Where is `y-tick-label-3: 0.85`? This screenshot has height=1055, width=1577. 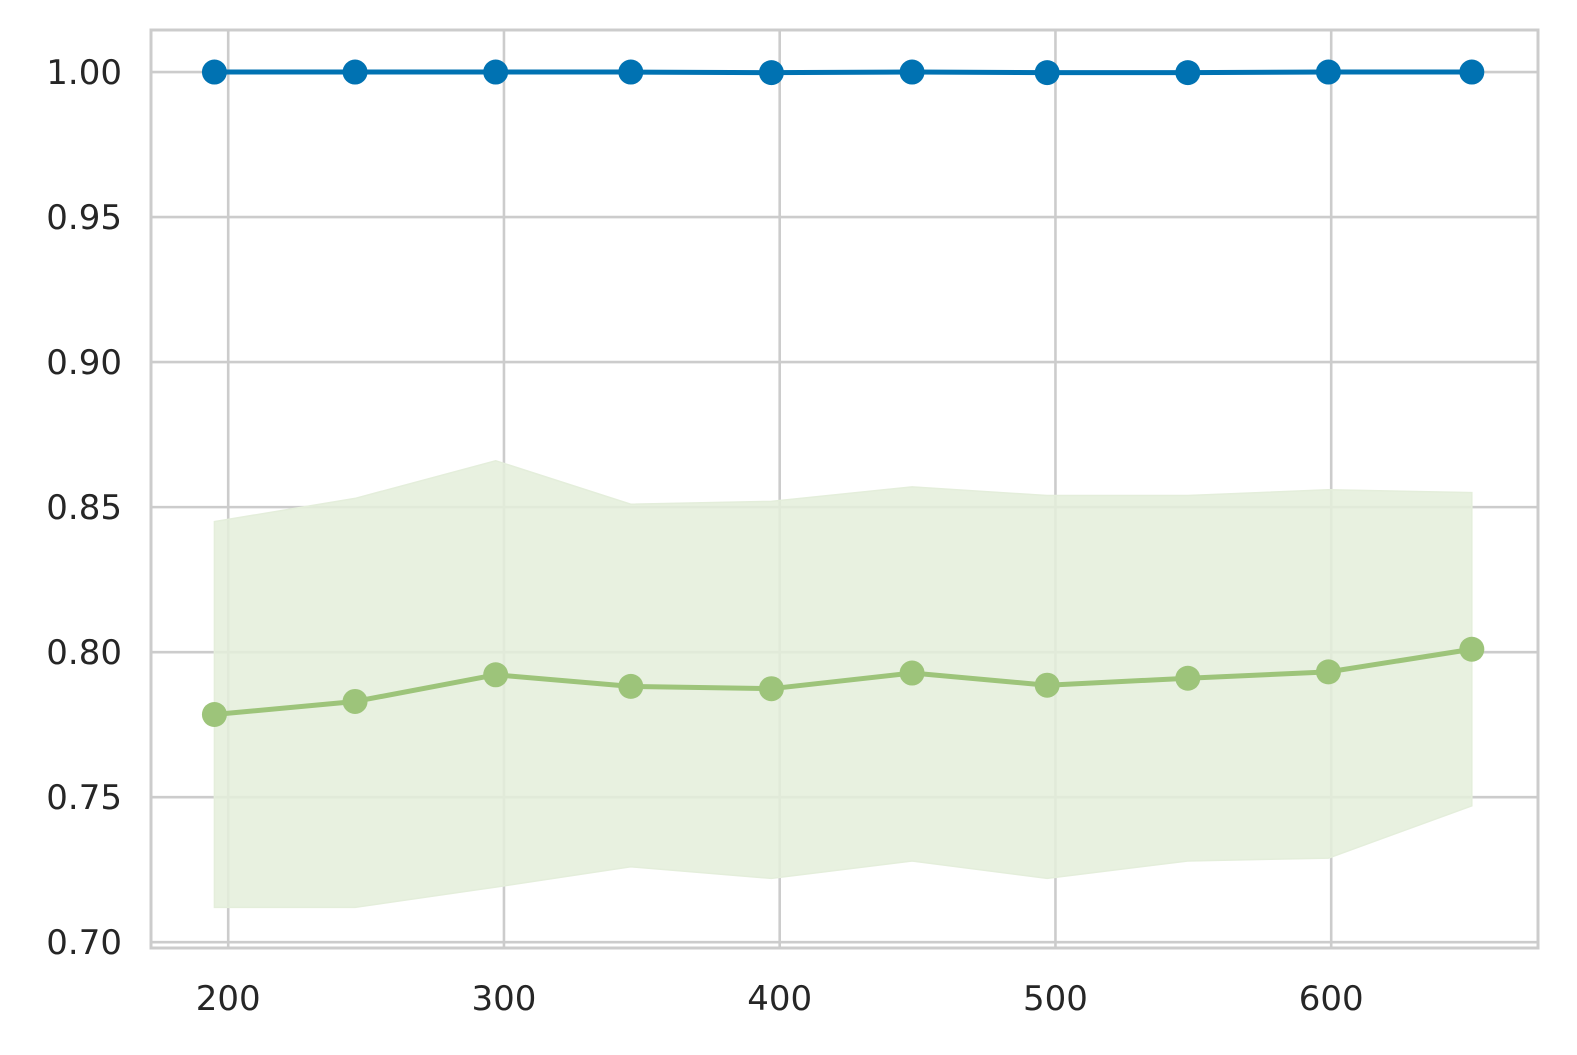 y-tick-label-3: 0.85 is located at coordinates (84, 508).